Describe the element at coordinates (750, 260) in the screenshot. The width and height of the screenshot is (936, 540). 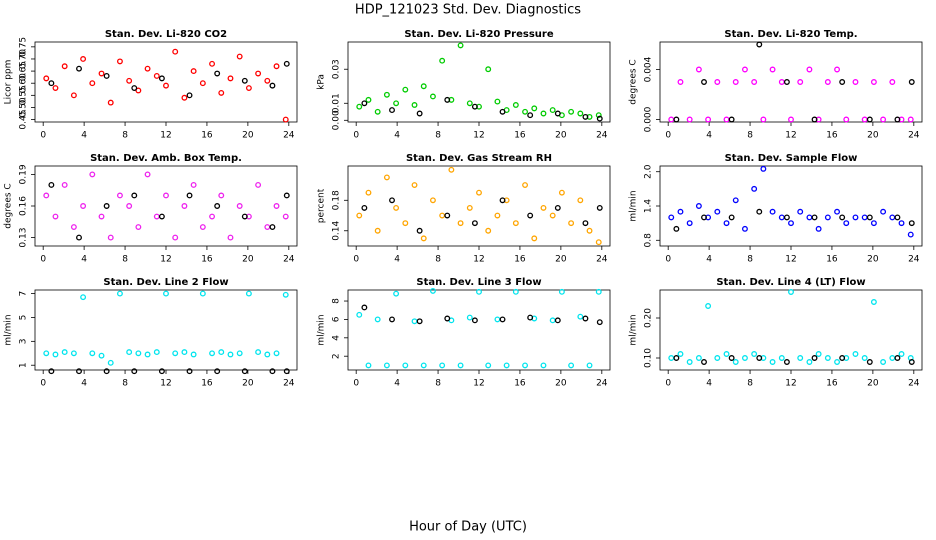
I see `x-tick-label: 8` at that location.